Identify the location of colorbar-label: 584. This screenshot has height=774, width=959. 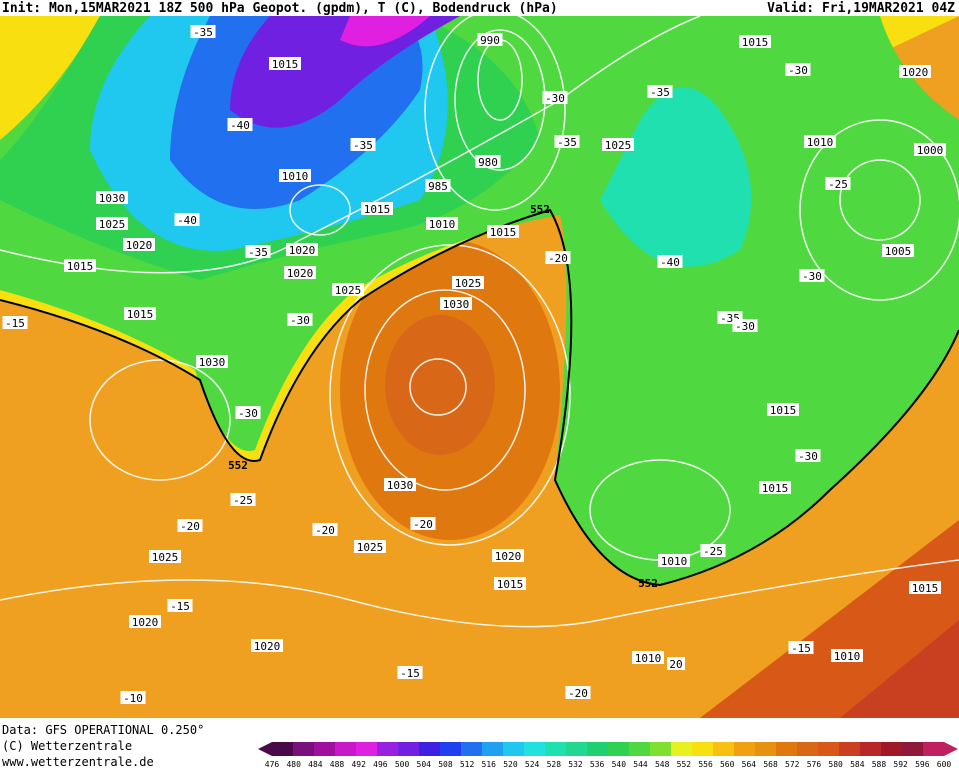
(857, 764).